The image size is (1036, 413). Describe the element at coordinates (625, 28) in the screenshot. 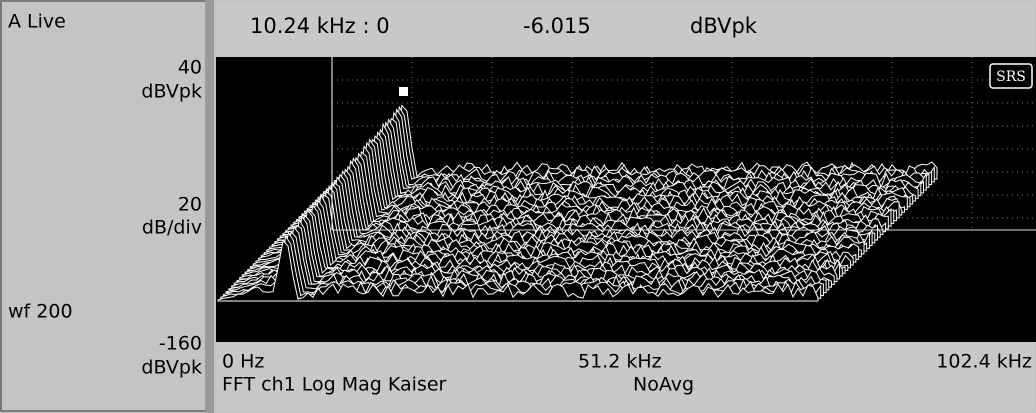

I see `readout-bar` at that location.